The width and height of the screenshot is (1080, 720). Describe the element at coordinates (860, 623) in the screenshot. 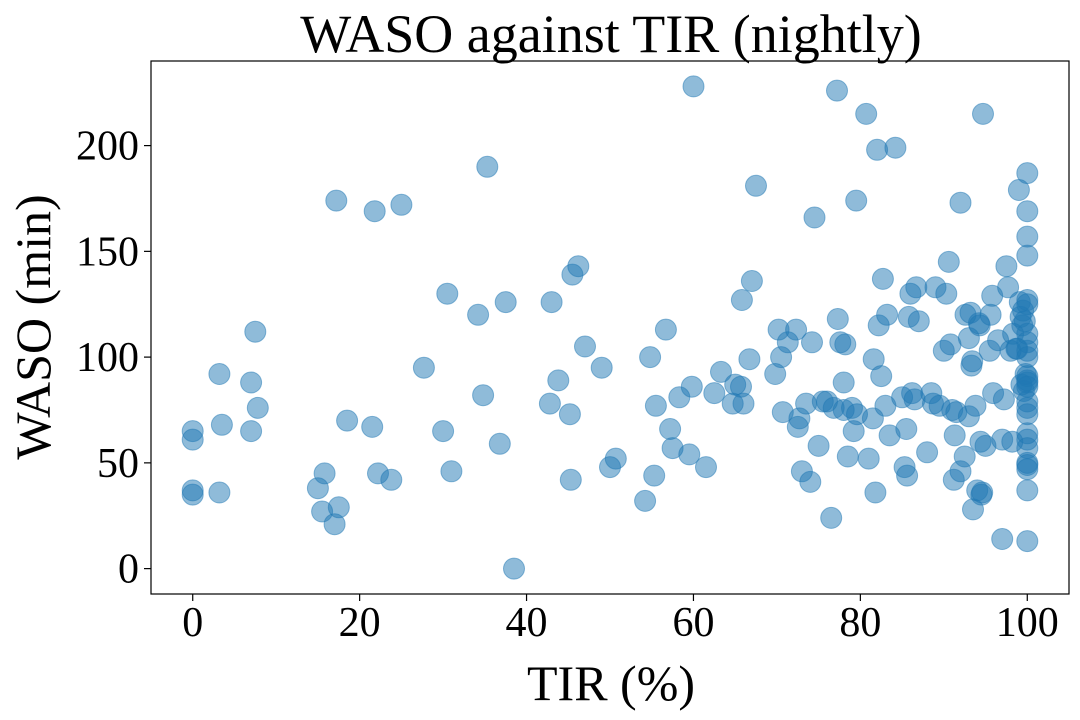

I see `x-tick-label: 80` at that location.